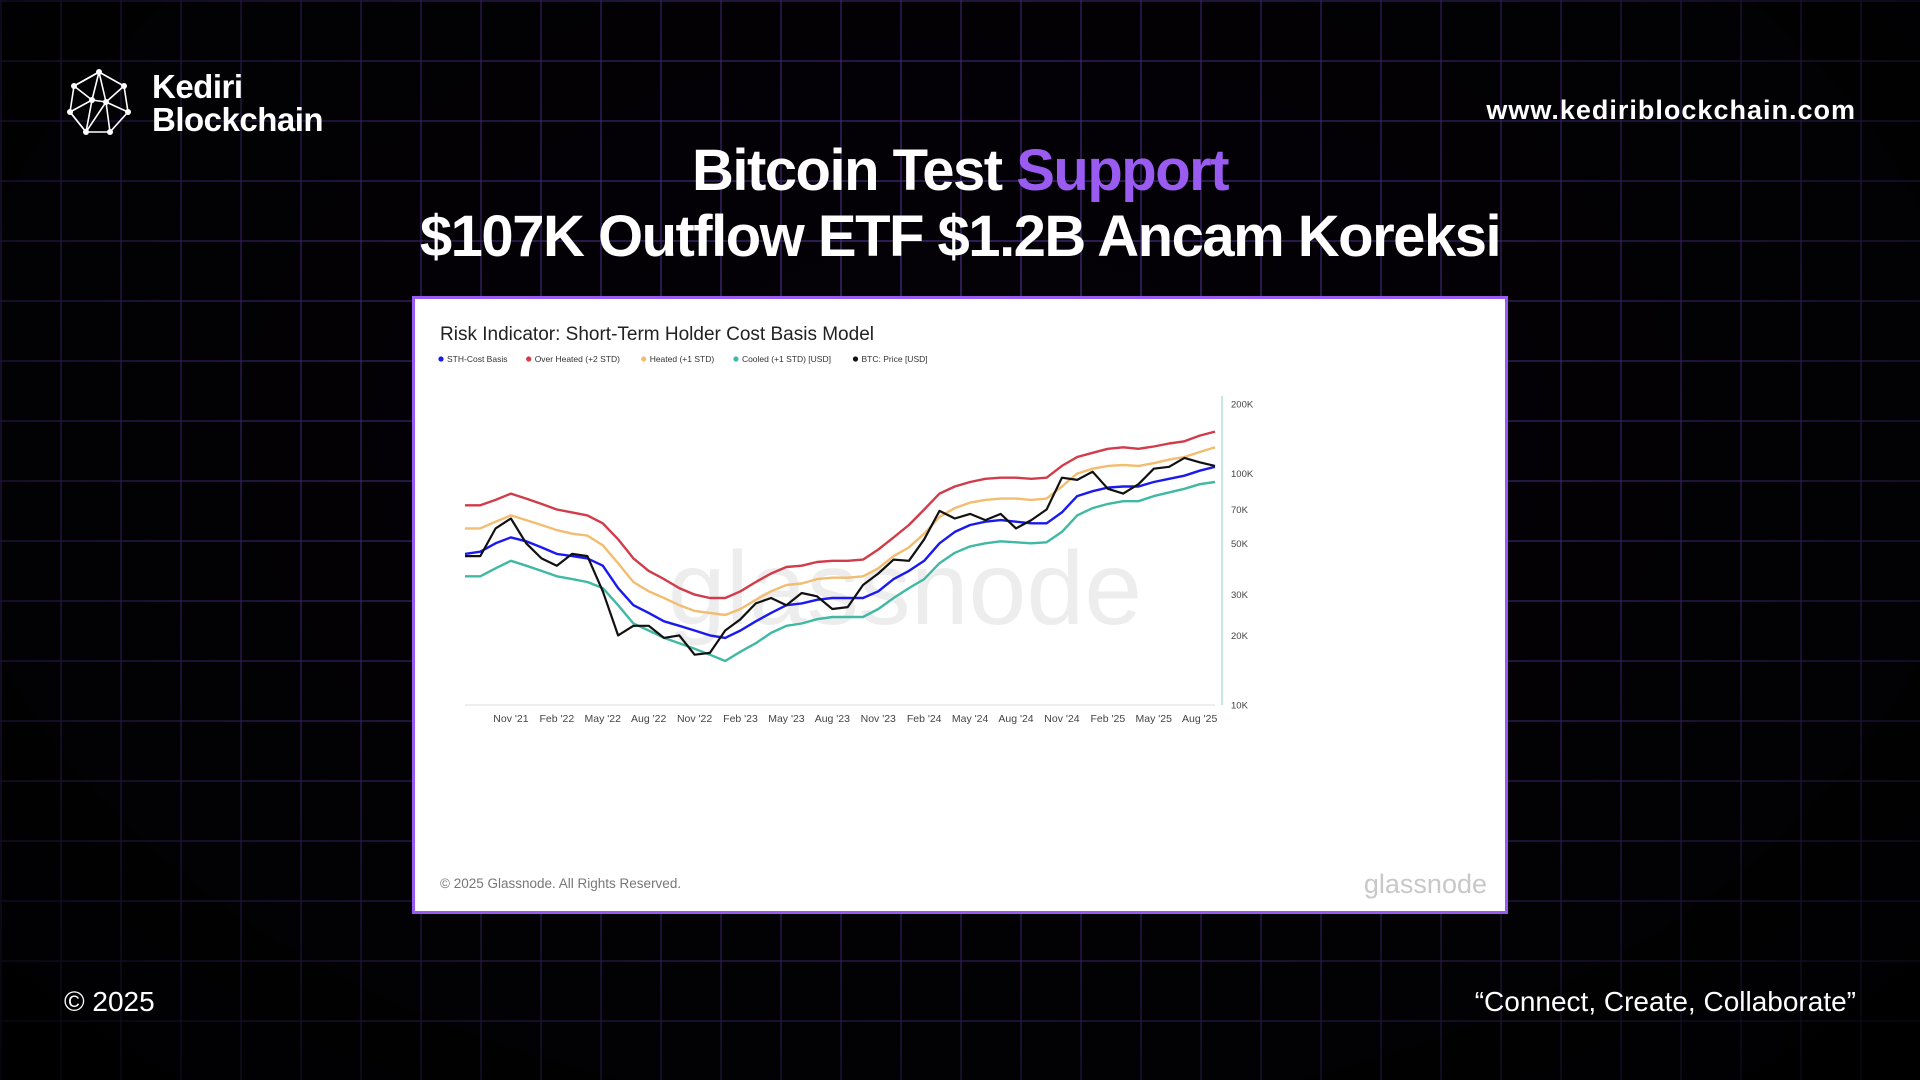 Image resolution: width=1920 pixels, height=1080 pixels. I want to click on brand-name-line2: Blockchain, so click(238, 119).